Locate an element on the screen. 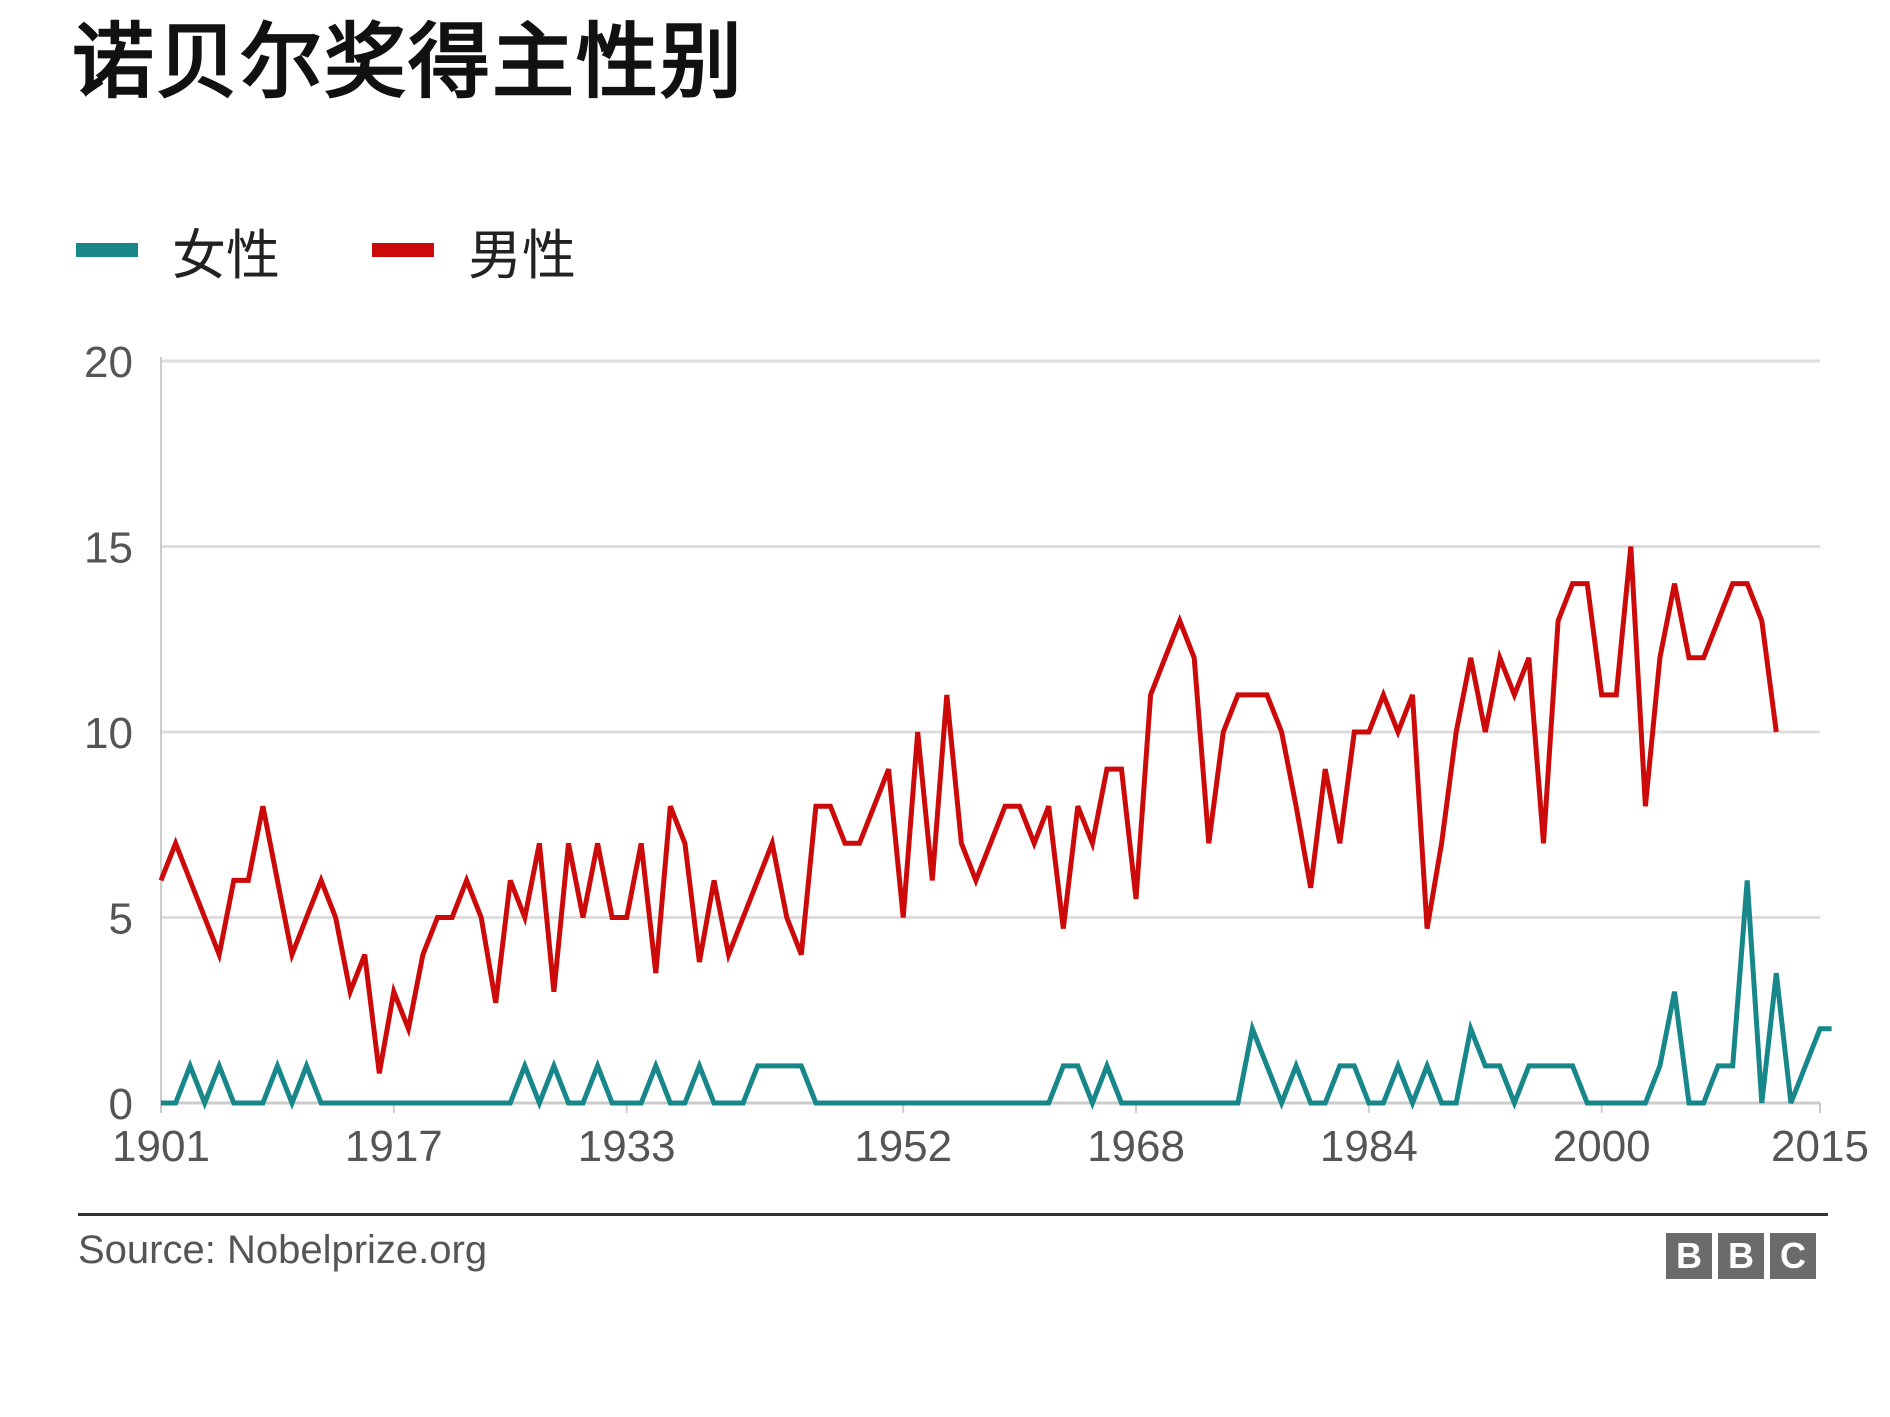 The height and width of the screenshot is (1417, 1890). x-tick-label-1917: 1917 is located at coordinates (394, 1146).